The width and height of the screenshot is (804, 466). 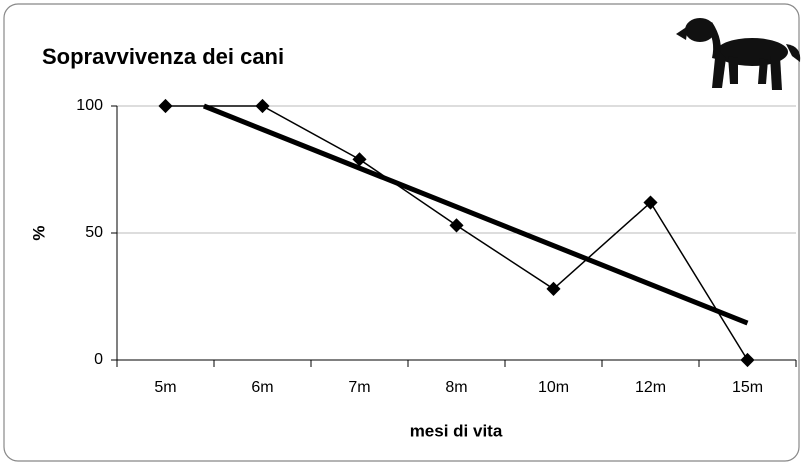 What do you see at coordinates (38, 232) in the screenshot?
I see `y-axis-label: %` at bounding box center [38, 232].